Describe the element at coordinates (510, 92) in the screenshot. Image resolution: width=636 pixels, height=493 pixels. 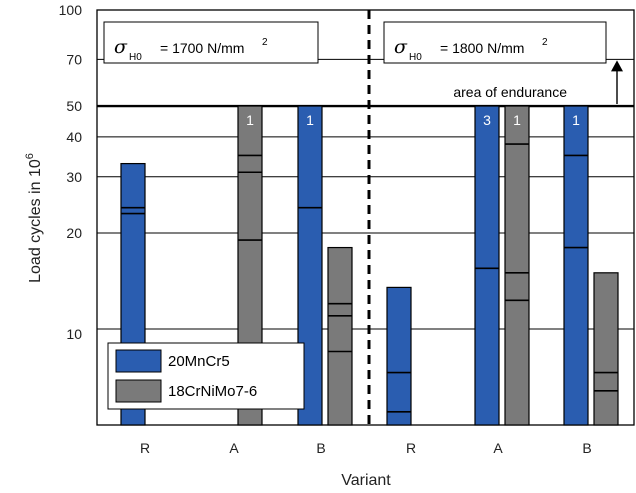
I see `endurance-label: area of endurance` at that location.